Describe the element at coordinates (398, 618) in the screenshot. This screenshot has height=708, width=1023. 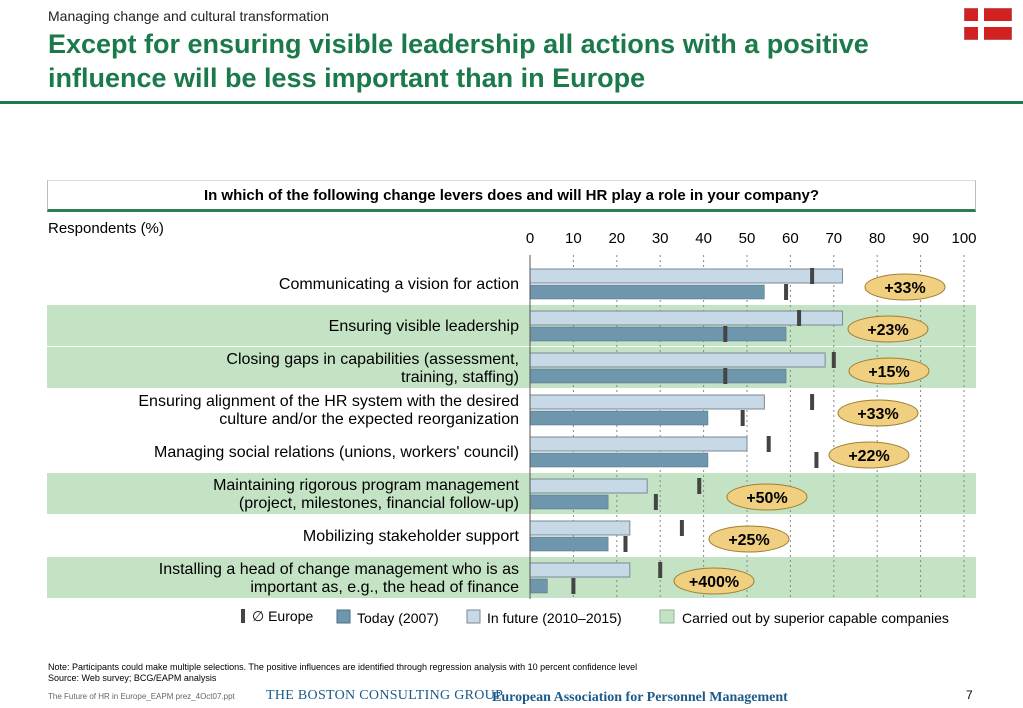
I see `legend-today-label: Today (2007)` at that location.